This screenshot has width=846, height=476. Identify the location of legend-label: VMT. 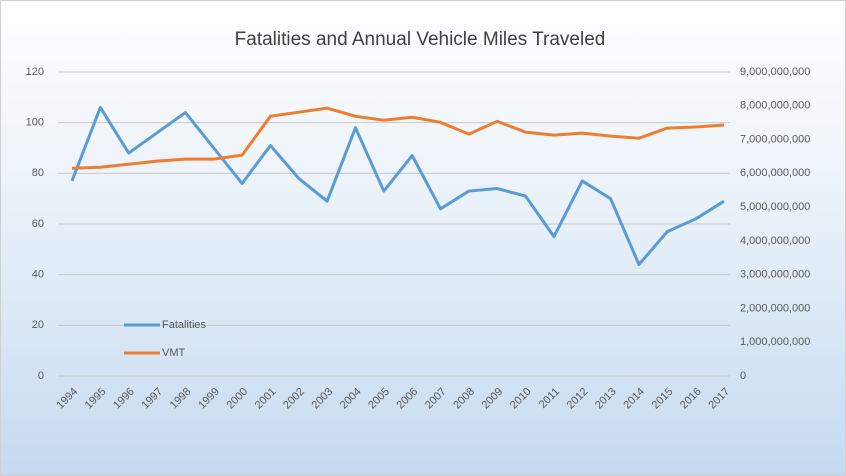
(174, 353).